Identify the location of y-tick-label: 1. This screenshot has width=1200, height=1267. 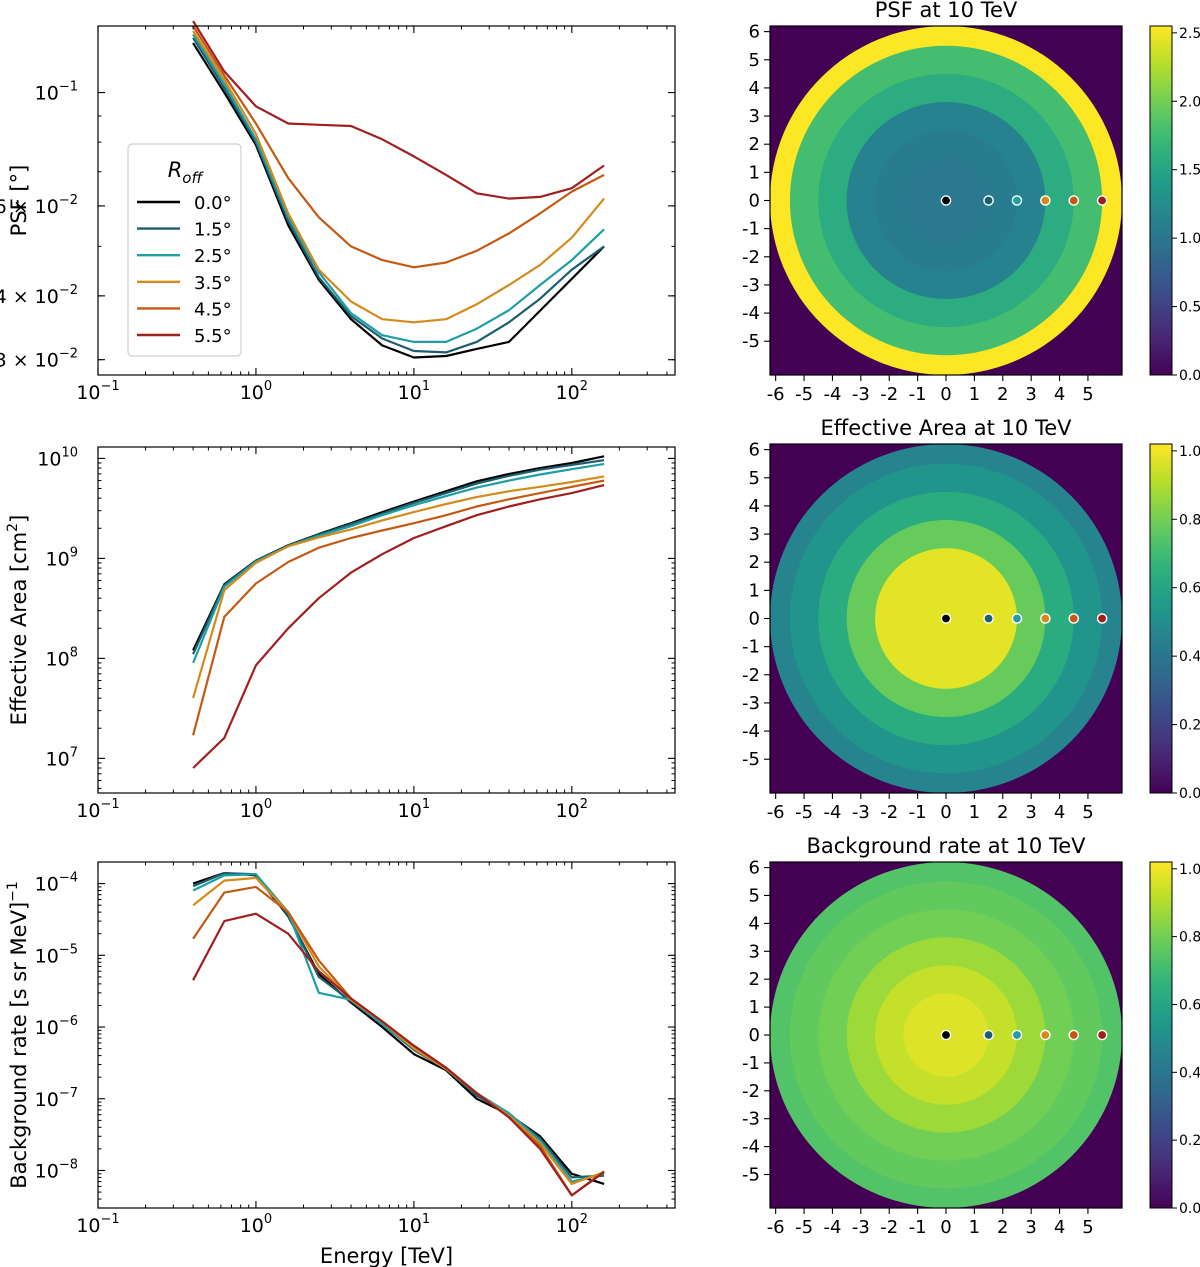
(754, 590).